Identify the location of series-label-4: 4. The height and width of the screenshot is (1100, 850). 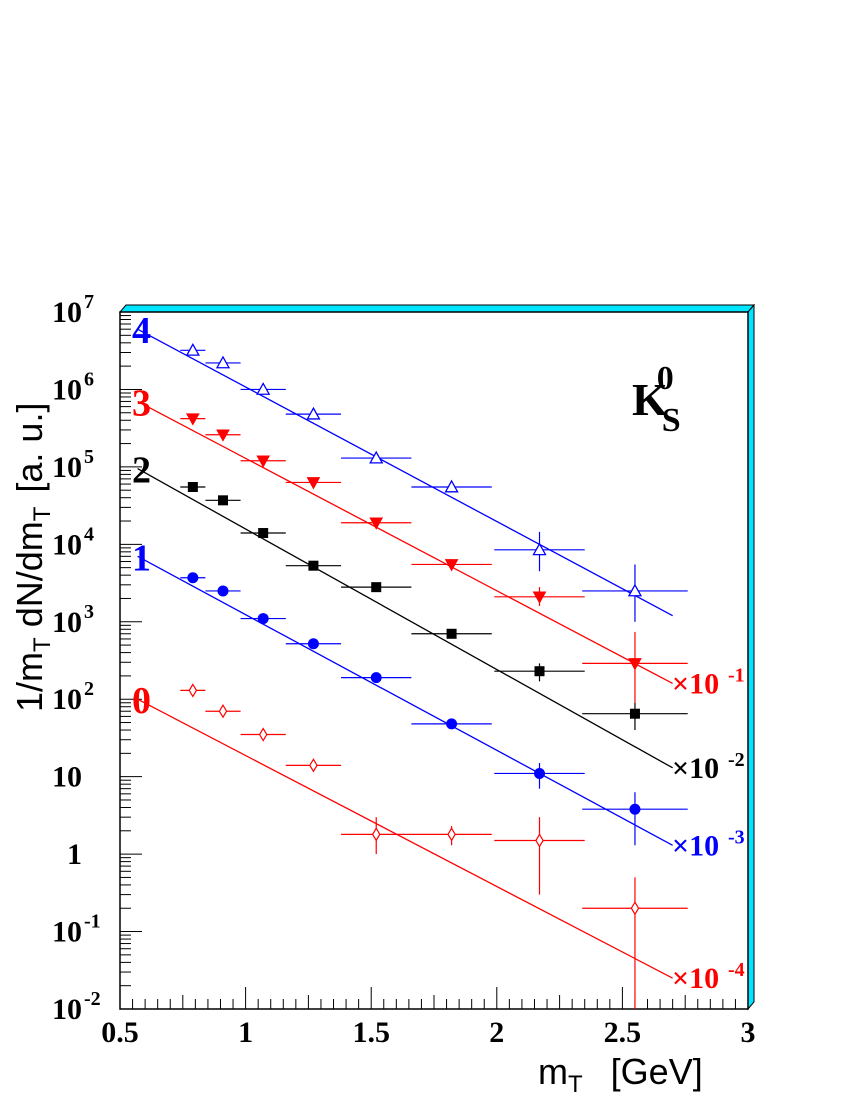
(141, 331).